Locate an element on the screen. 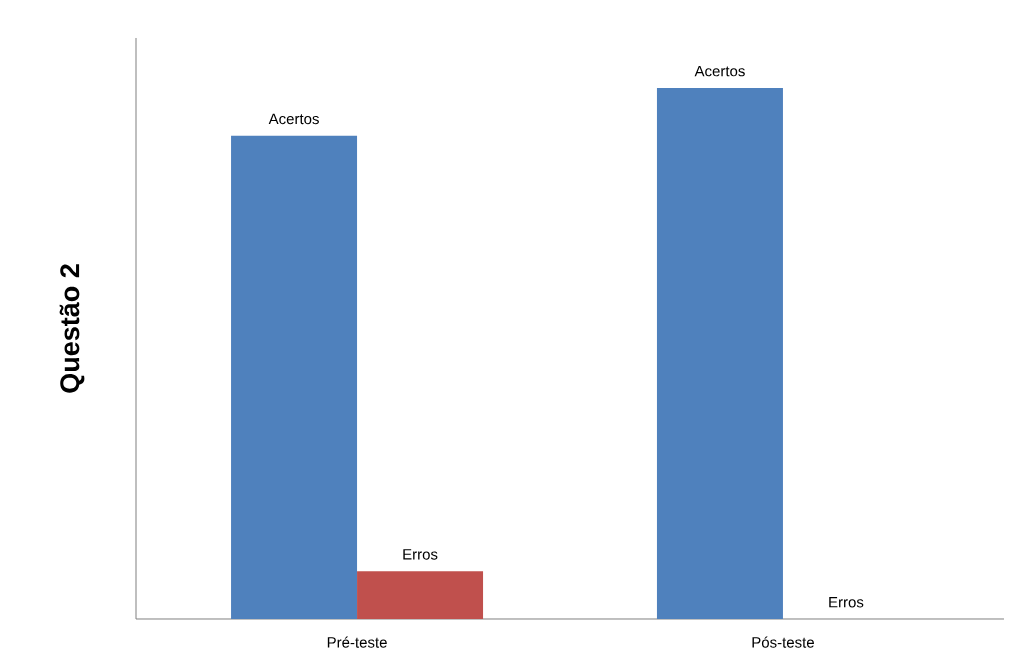 The height and width of the screenshot is (671, 1034). text: Acertos is located at coordinates (293, 119).